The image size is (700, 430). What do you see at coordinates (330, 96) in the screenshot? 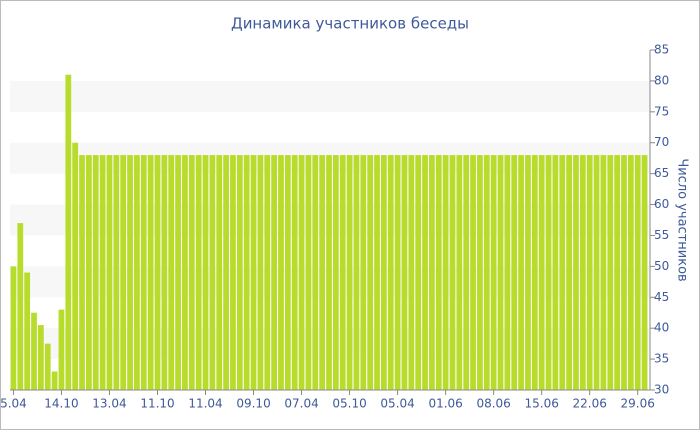
I see `grid-band` at bounding box center [330, 96].